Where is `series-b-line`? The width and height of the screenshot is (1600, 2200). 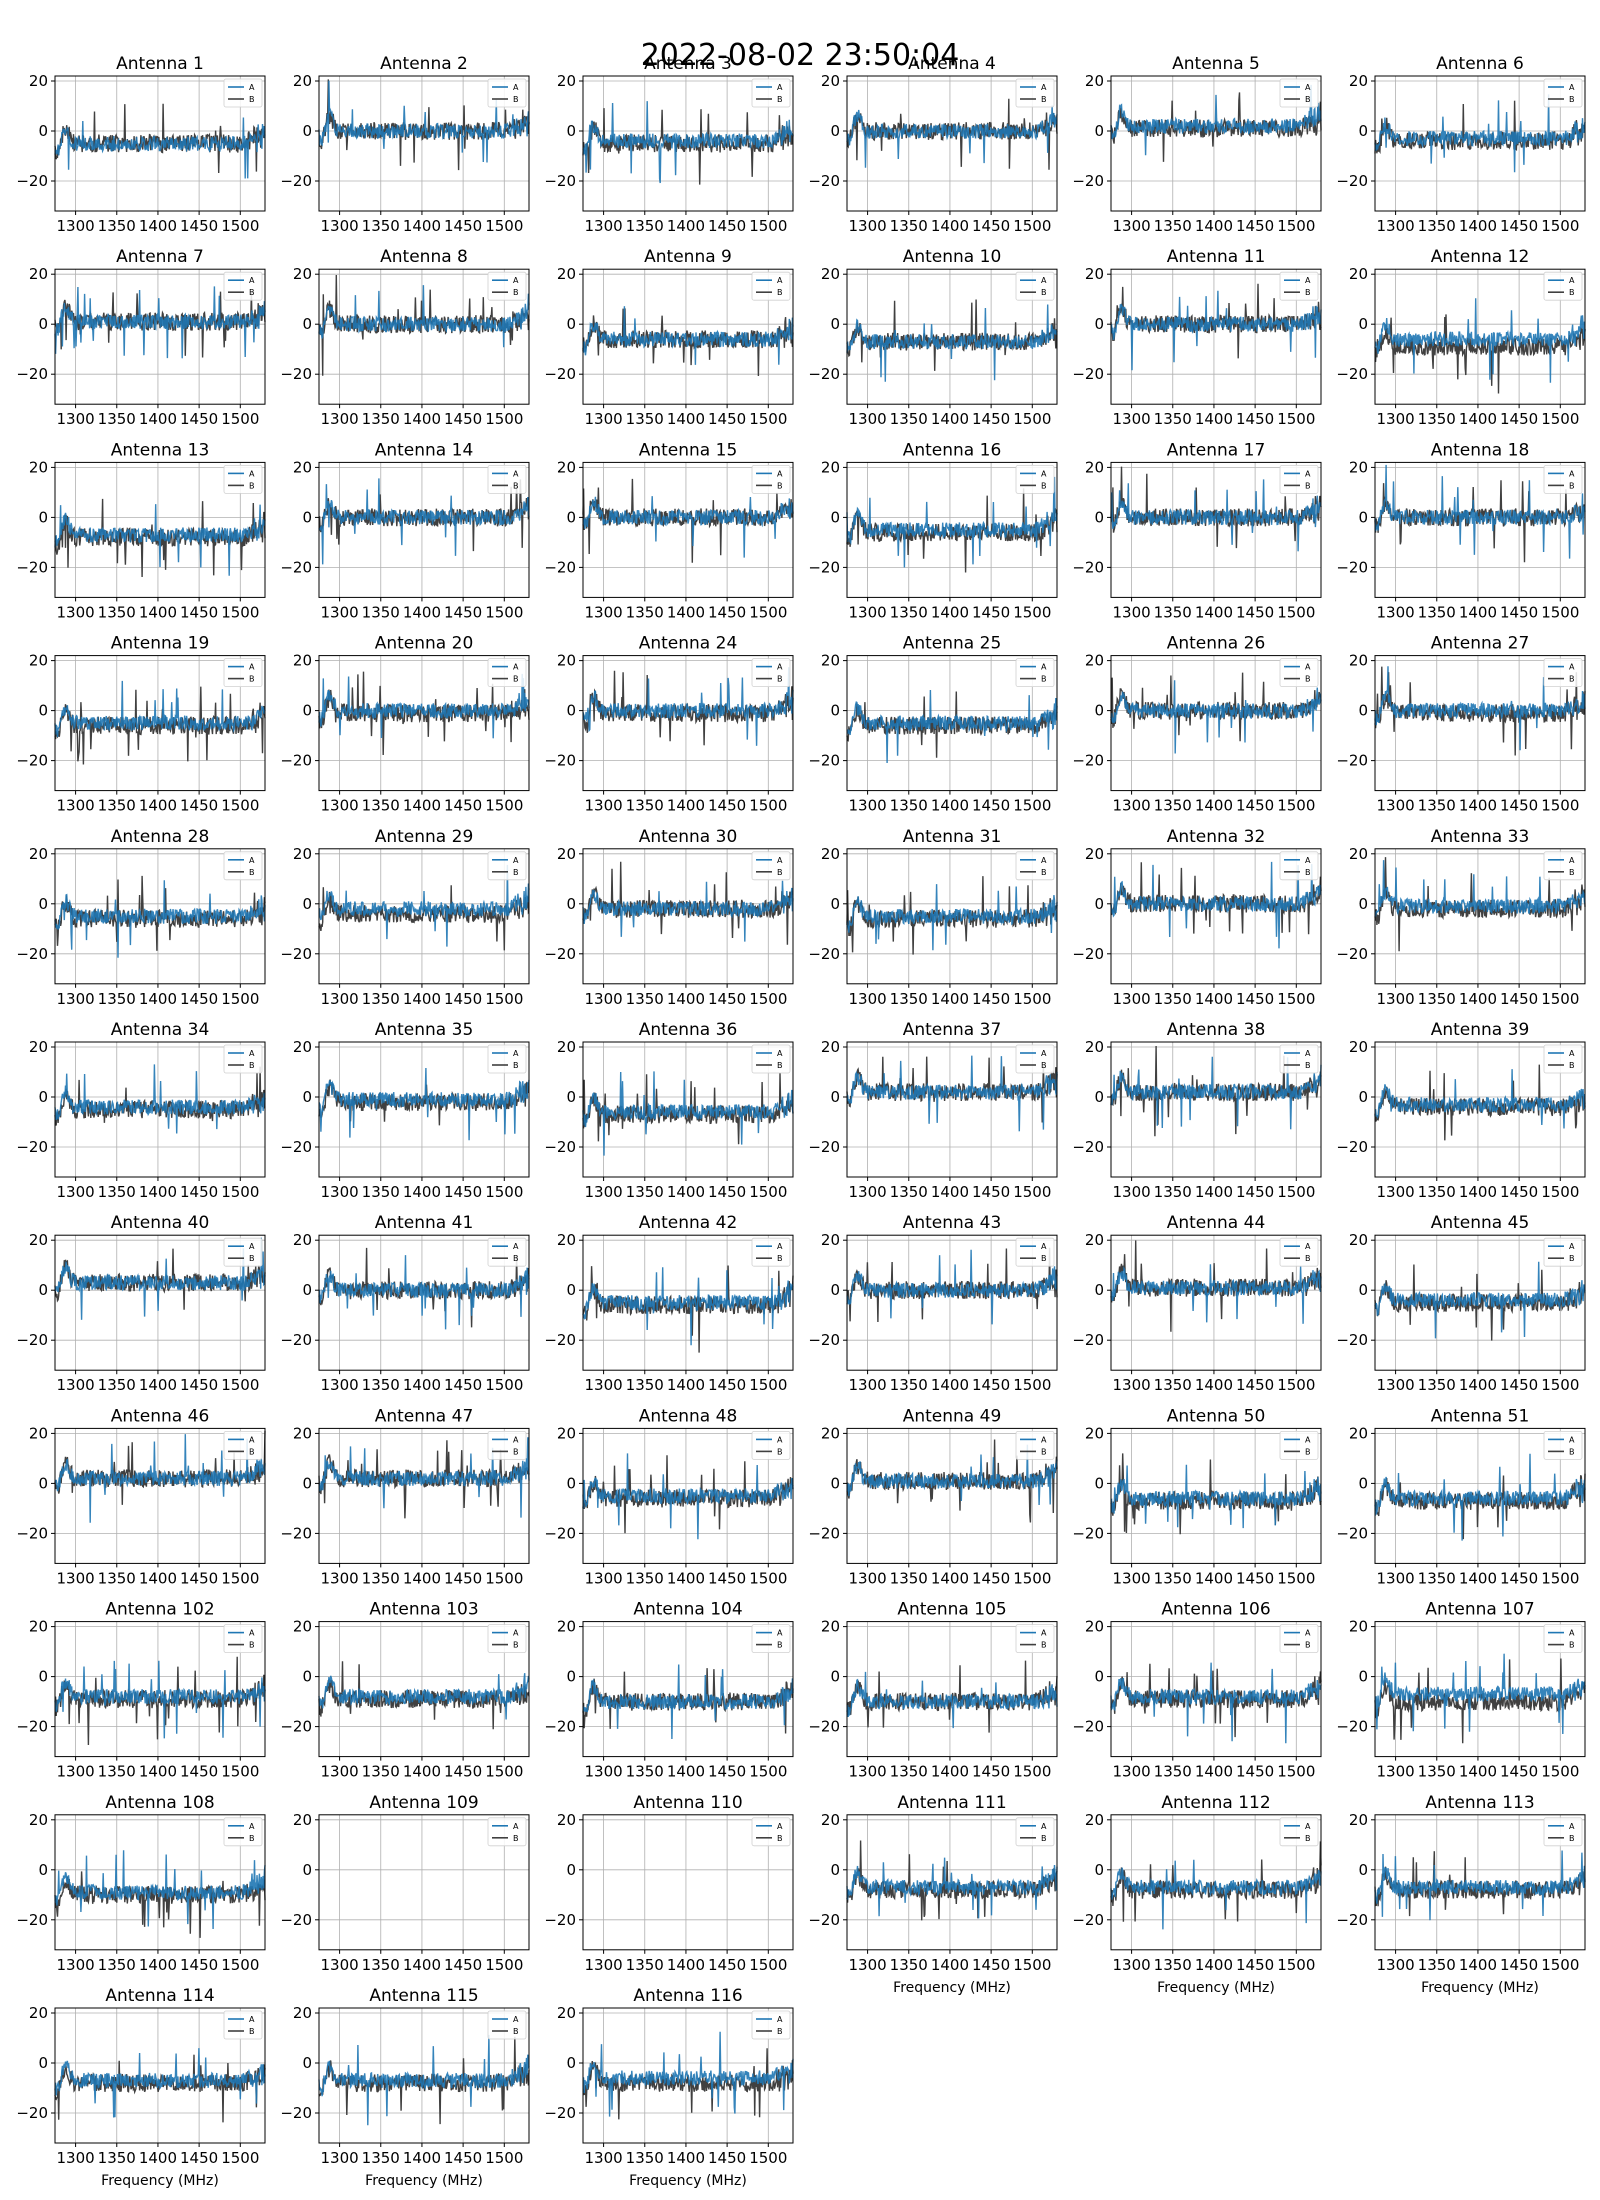 series-b-line is located at coordinates (1216, 1494).